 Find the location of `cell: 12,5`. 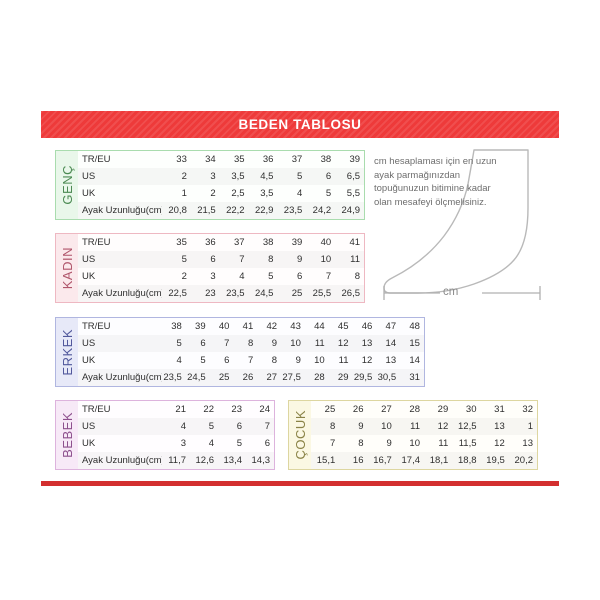

cell: 12,5 is located at coordinates (467, 426).